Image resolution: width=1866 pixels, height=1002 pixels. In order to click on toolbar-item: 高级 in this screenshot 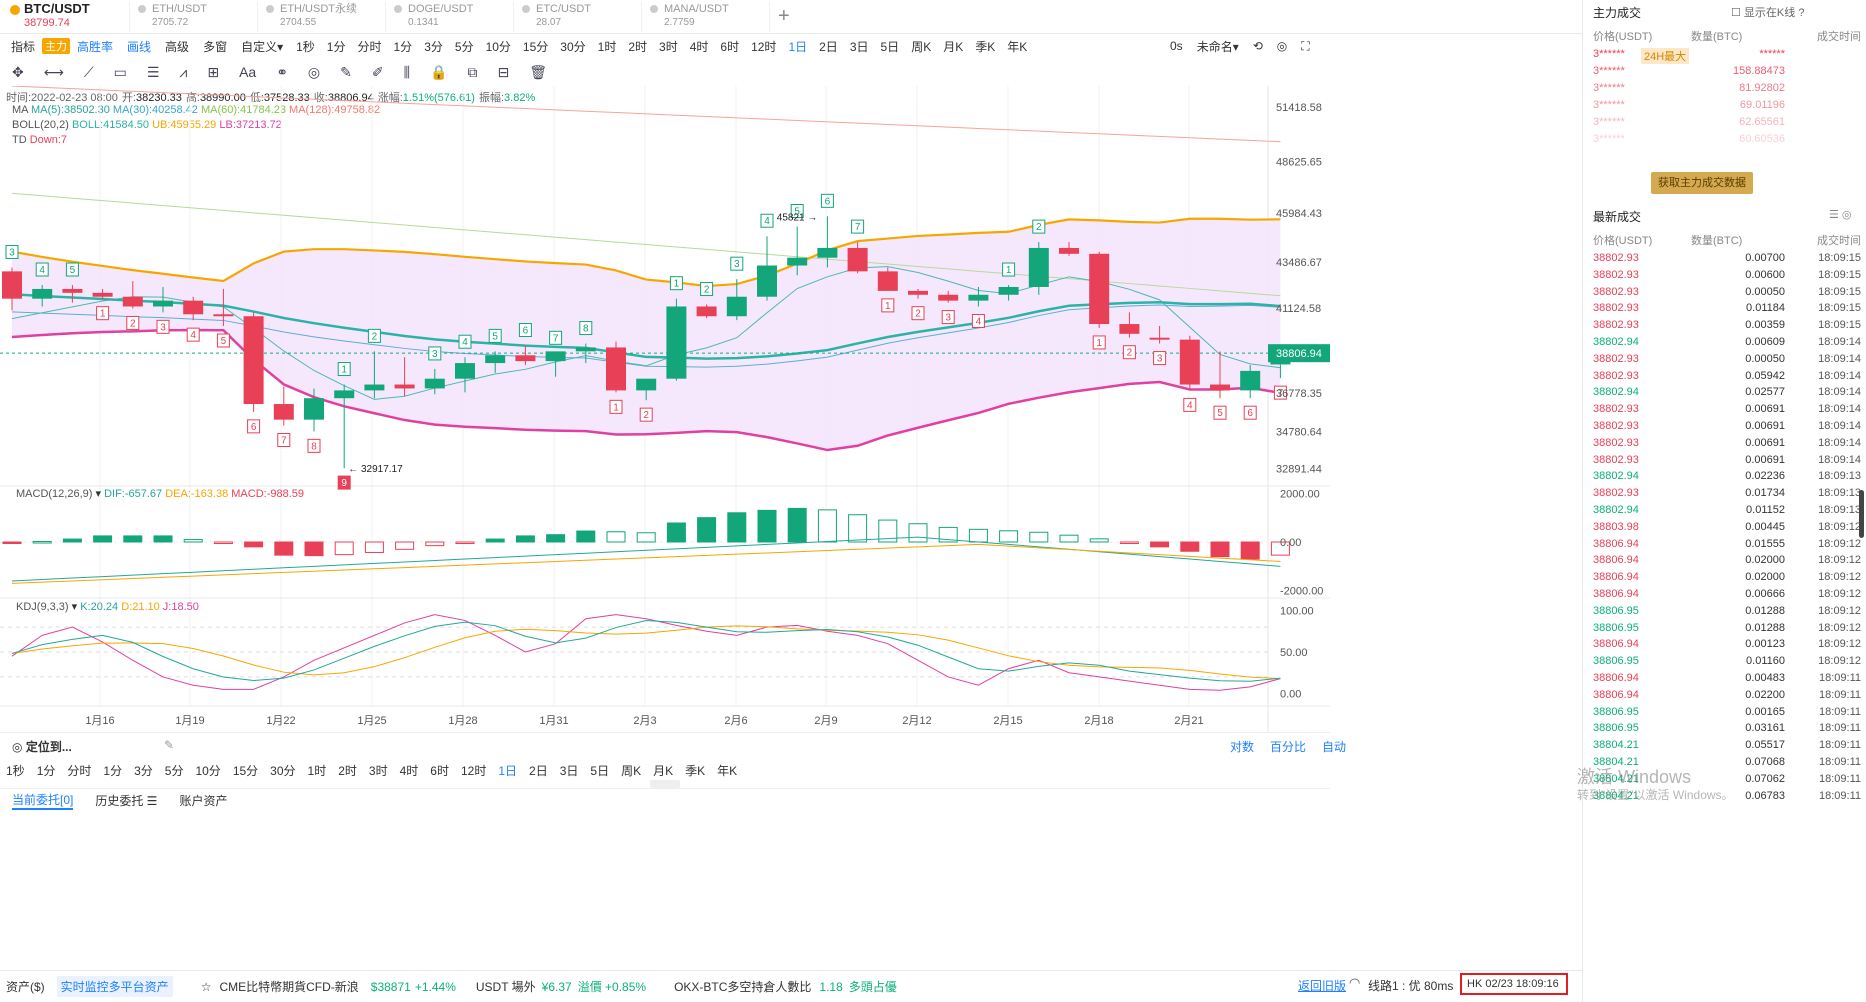, I will do `click(177, 46)`.